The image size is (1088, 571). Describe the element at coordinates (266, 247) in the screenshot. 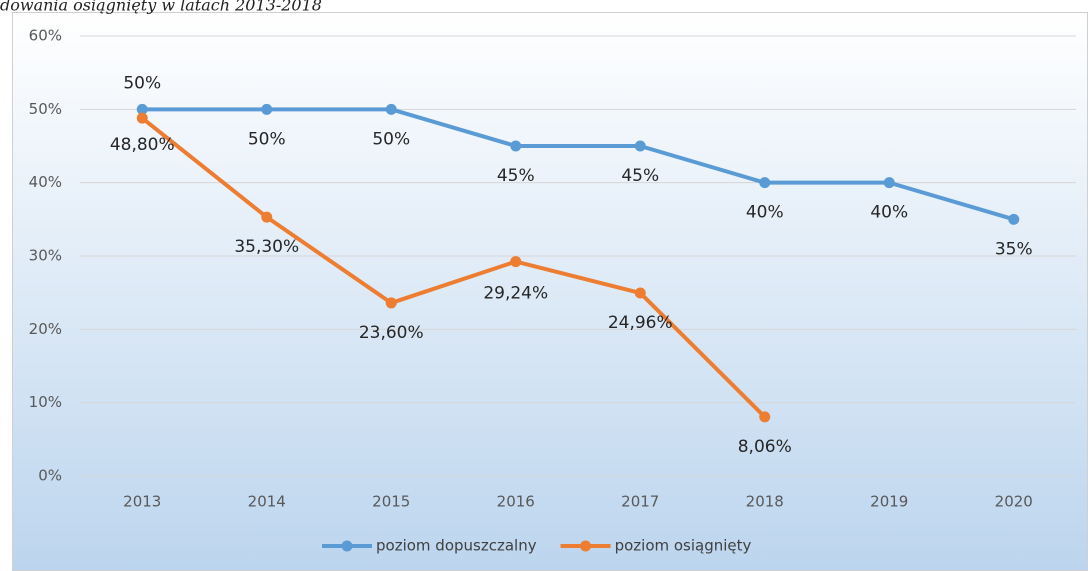

I see `data-label: 35,30%` at that location.